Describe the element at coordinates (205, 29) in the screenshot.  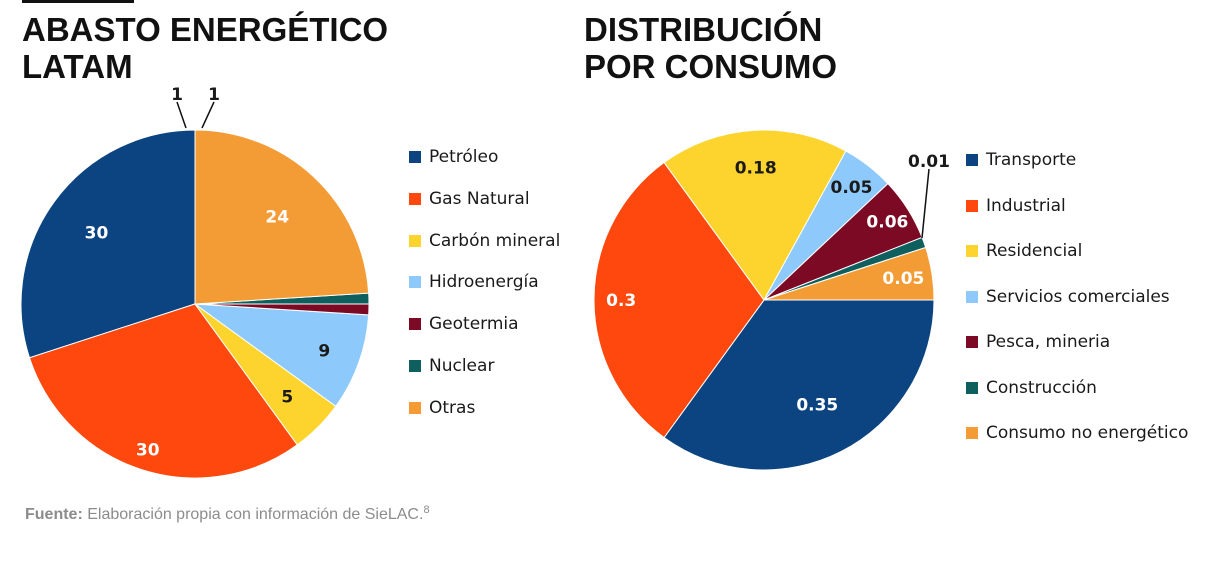
I see `chart-title-line: ABASTO ENERGÉTICO` at that location.